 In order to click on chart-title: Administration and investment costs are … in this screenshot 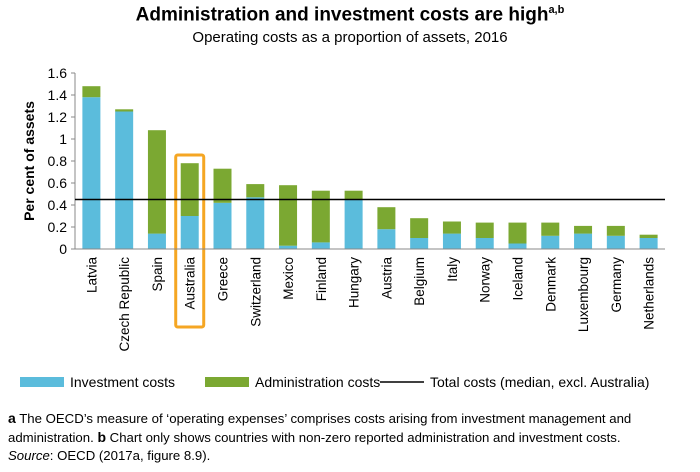, I will do `click(350, 15)`.